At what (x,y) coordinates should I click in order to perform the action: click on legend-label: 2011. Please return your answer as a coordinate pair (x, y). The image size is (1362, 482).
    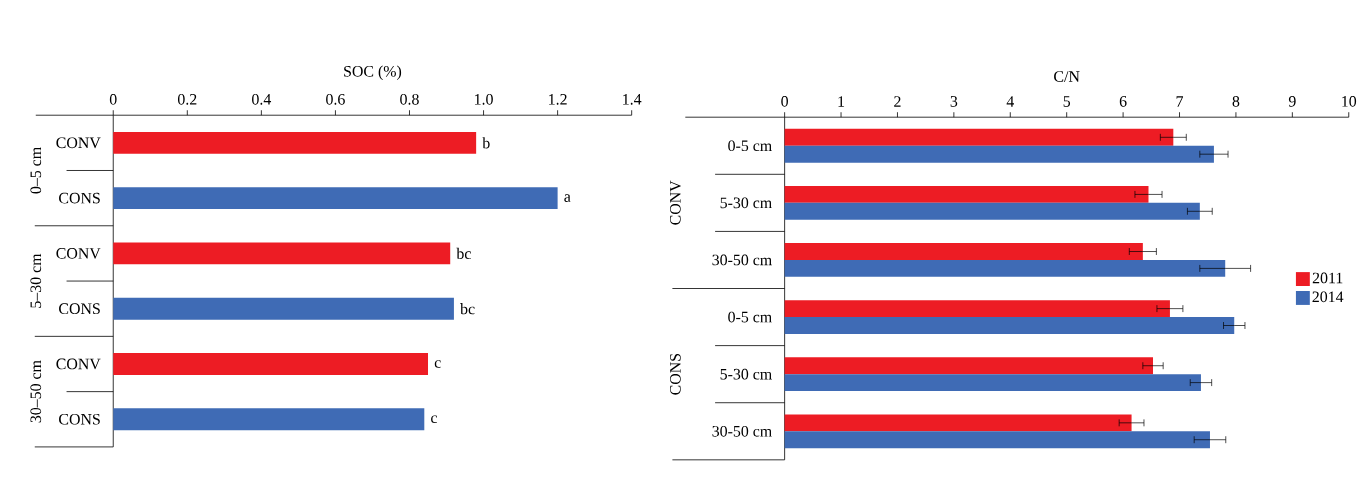
    Looking at the image, I should click on (1327, 278).